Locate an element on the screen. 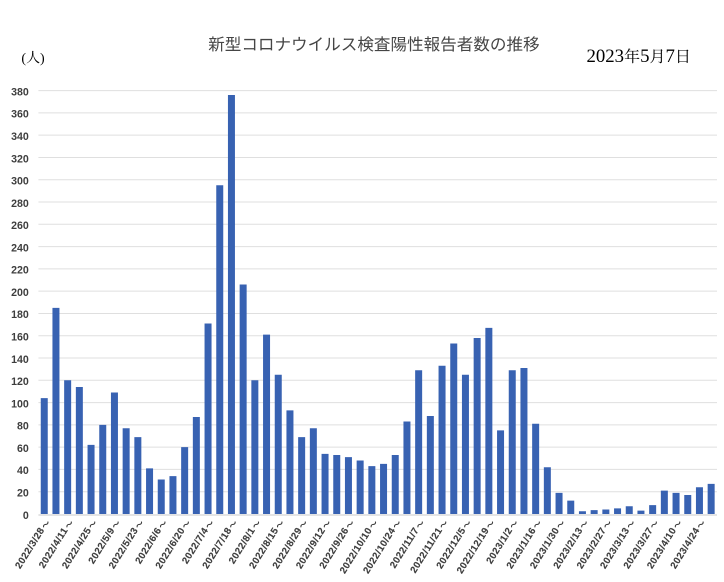  svg-text: 0 is located at coordinates (26, 516).